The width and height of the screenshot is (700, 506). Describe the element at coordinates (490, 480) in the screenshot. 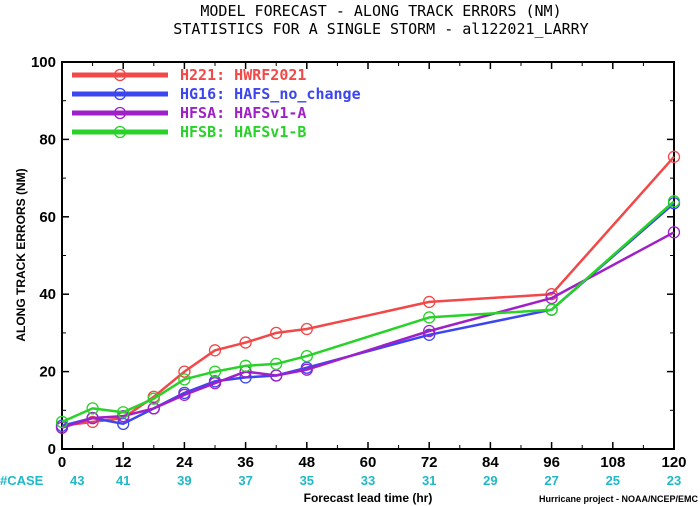

I see `case-count: 29` at that location.